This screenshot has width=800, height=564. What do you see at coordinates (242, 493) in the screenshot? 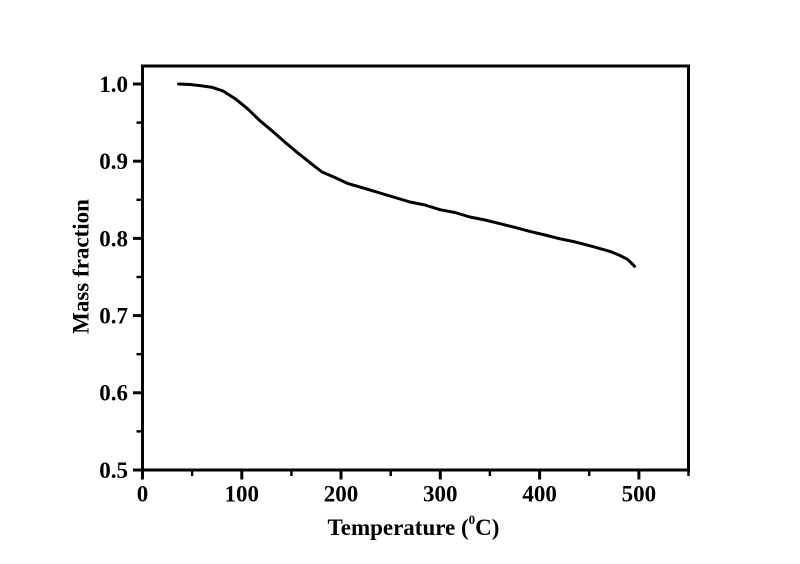
I see `svg-text: 100` at bounding box center [242, 493].